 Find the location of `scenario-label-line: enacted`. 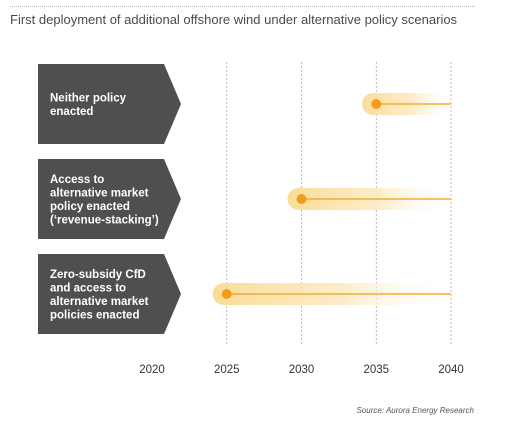

scenario-label-line: enacted is located at coordinates (71, 112).